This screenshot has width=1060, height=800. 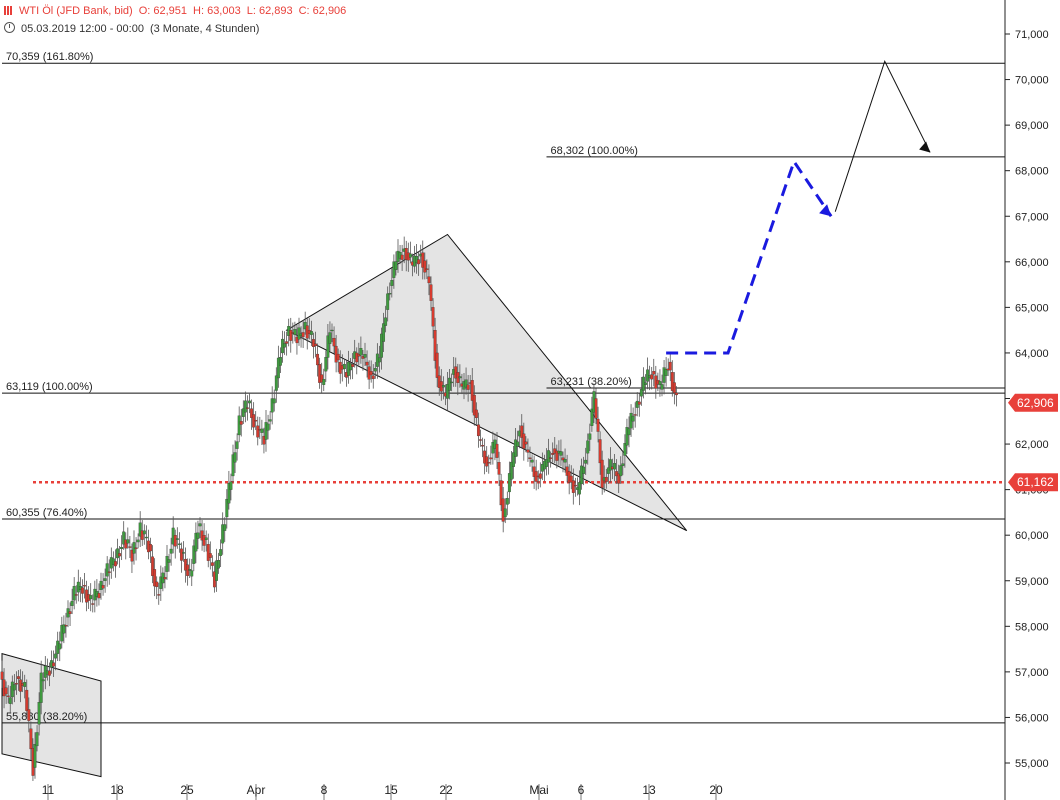 I want to click on high-value: H: 63,003, so click(x=217, y=11).